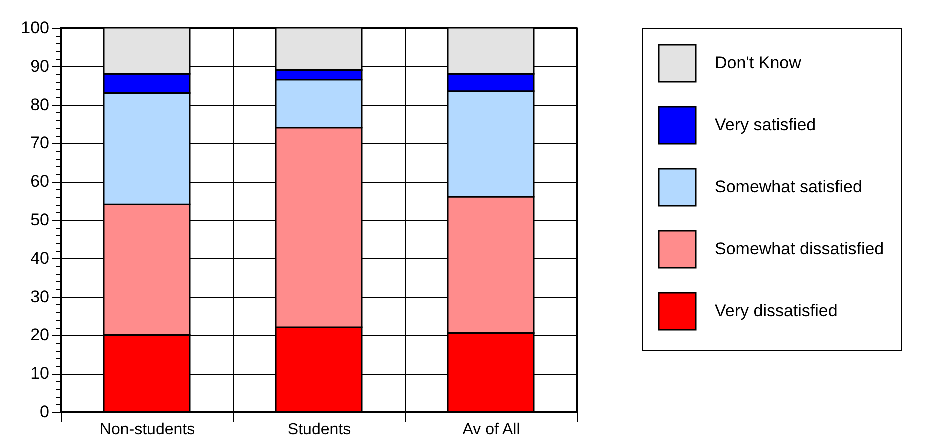 The width and height of the screenshot is (936, 441). I want to click on legend-label: Very satisfied, so click(765, 125).